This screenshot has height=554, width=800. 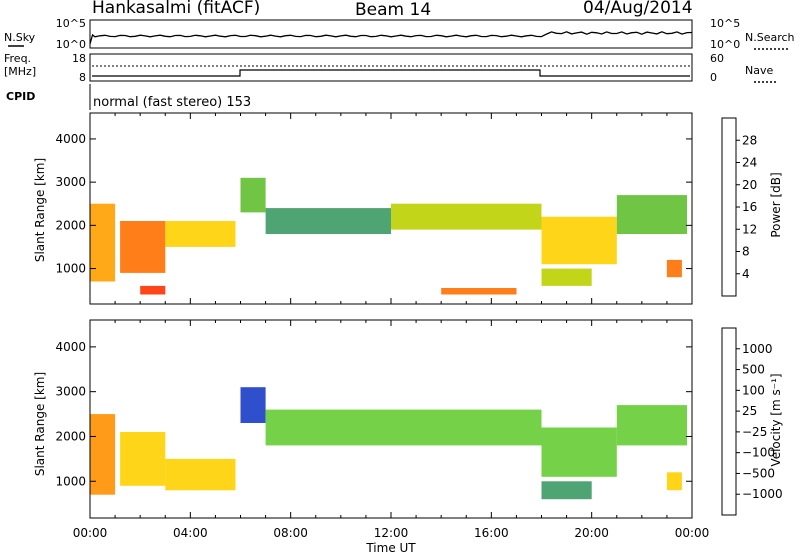 I want to click on power-colorbar-tick-label: 24, so click(x=749, y=163).